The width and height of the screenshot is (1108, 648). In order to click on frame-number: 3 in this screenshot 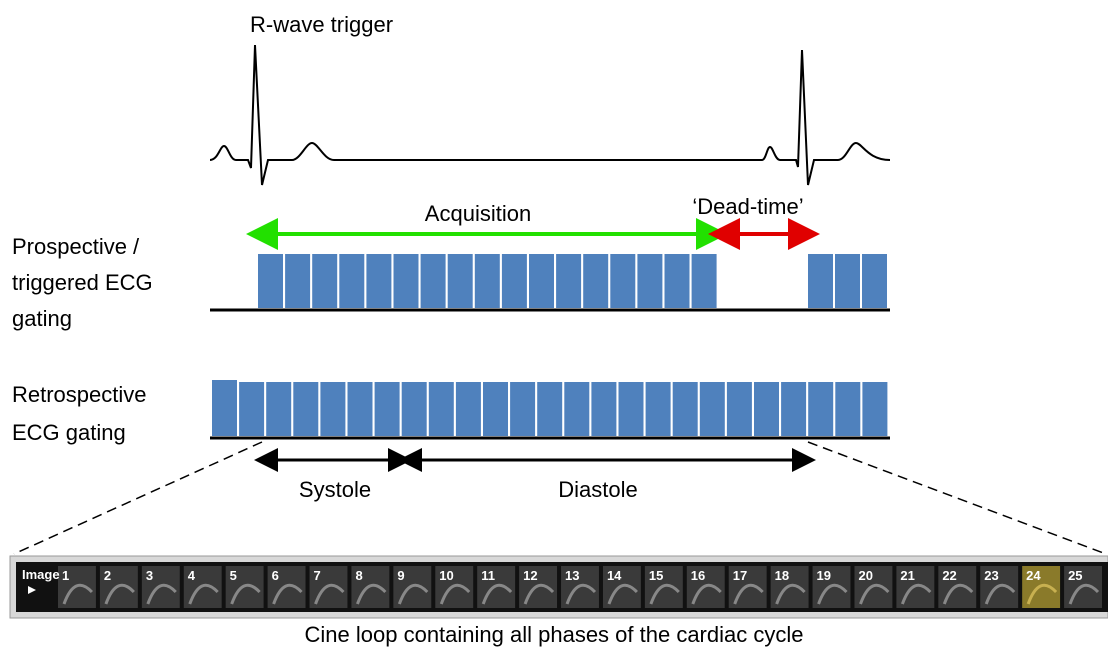, I will do `click(149, 575)`.